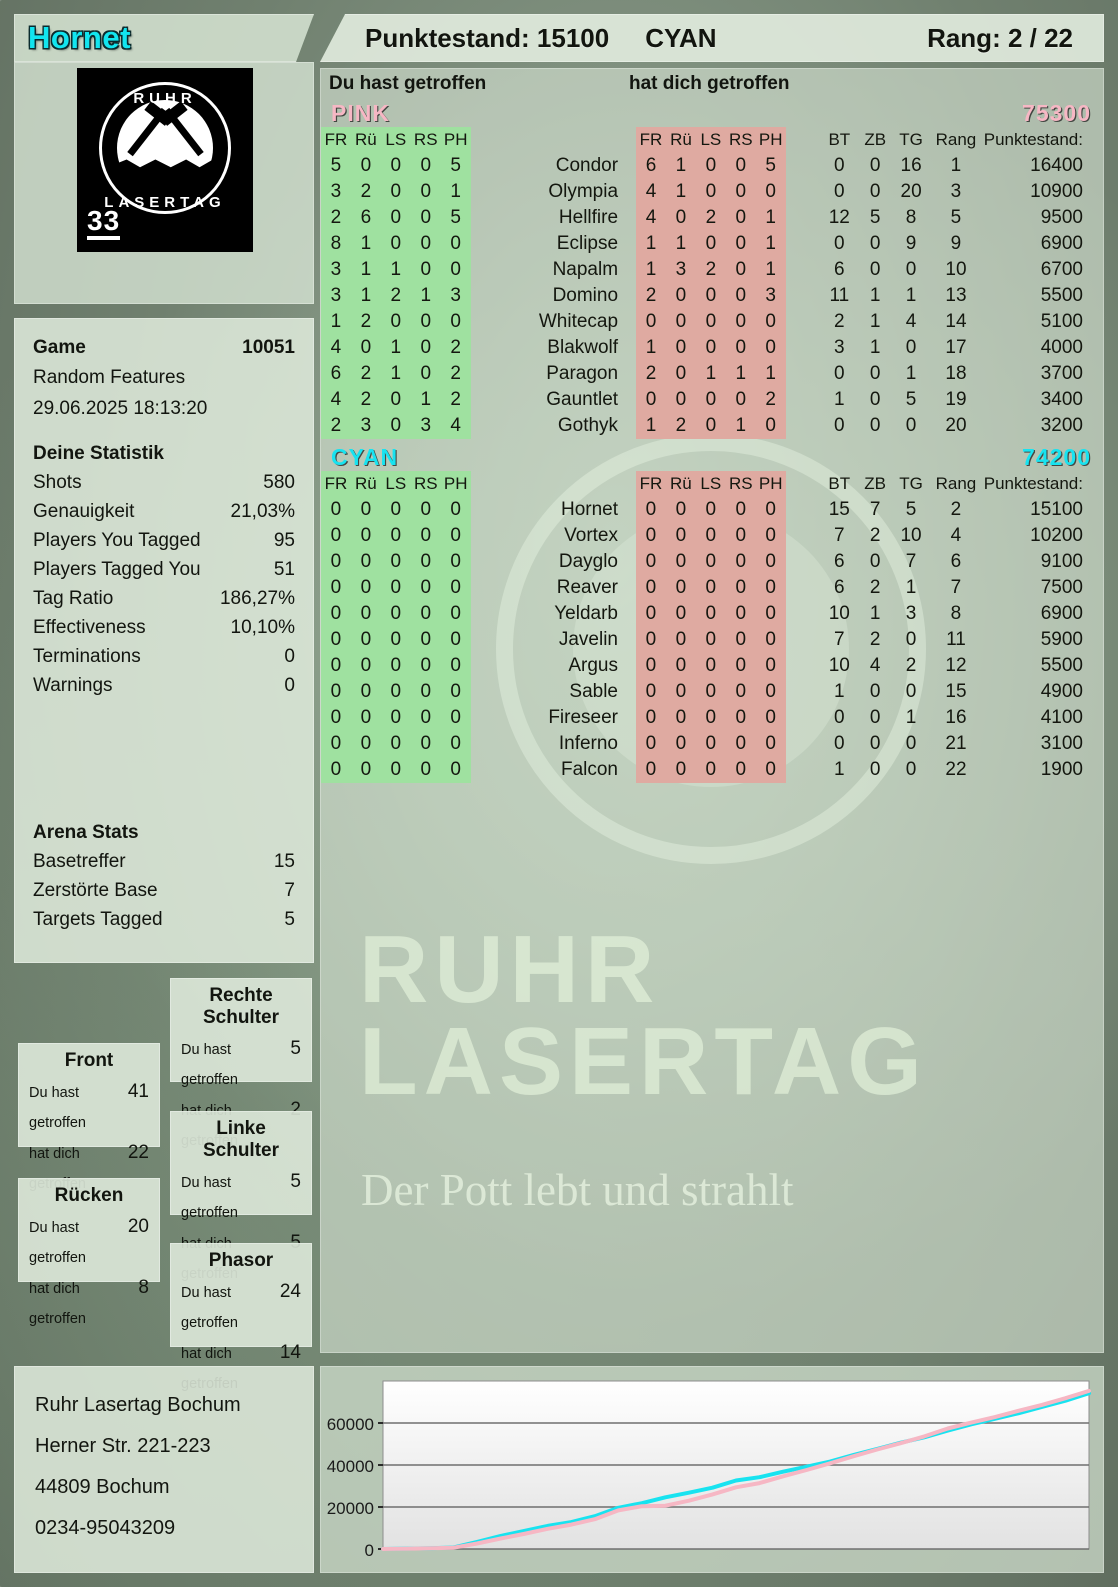 The height and width of the screenshot is (1587, 1118). I want to click on cell-score: 3400, so click(1061, 399).